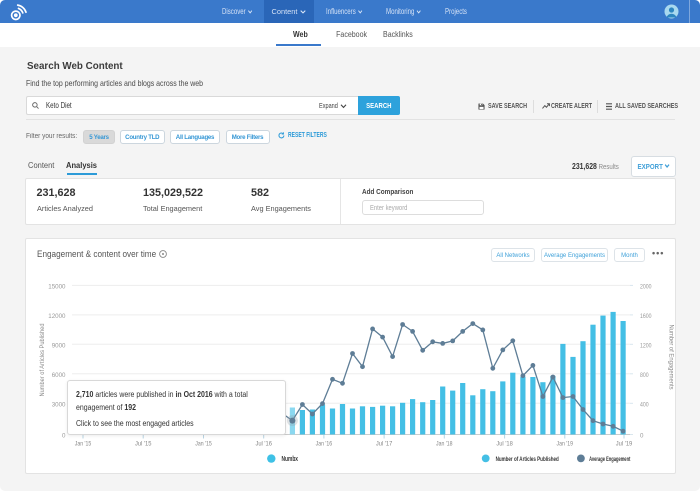 This screenshot has height=491, width=700. I want to click on svg-text: Jan '16, so click(324, 443).